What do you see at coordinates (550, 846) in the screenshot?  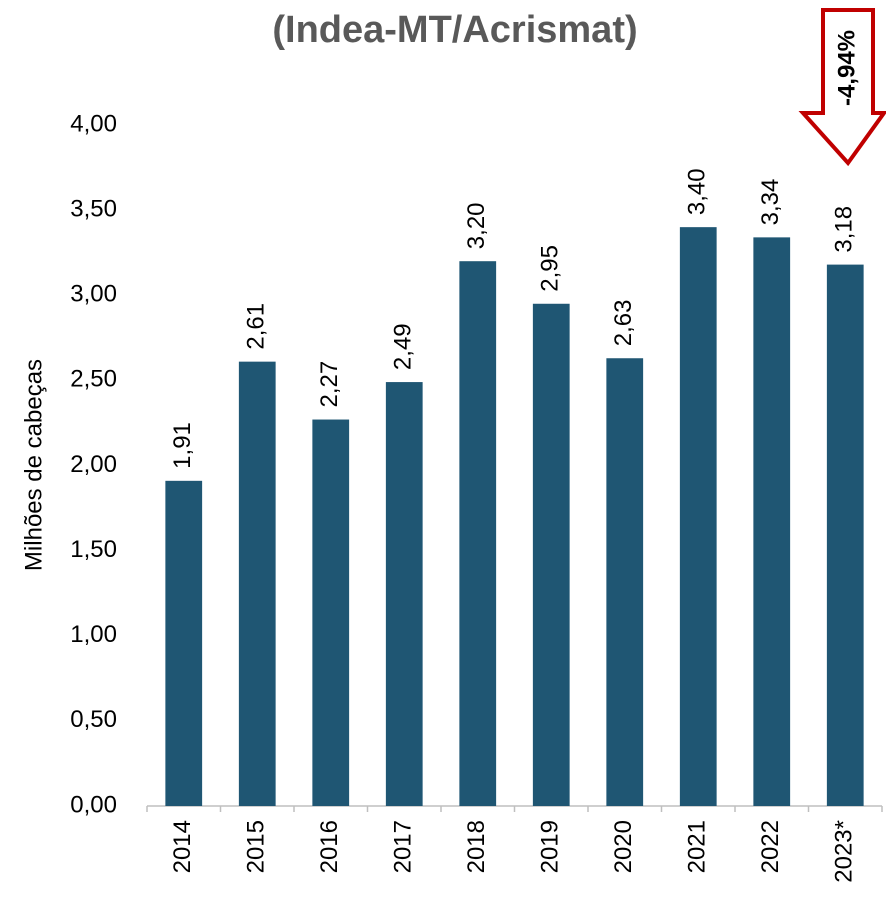 I see `x-tick-label: 2019` at bounding box center [550, 846].